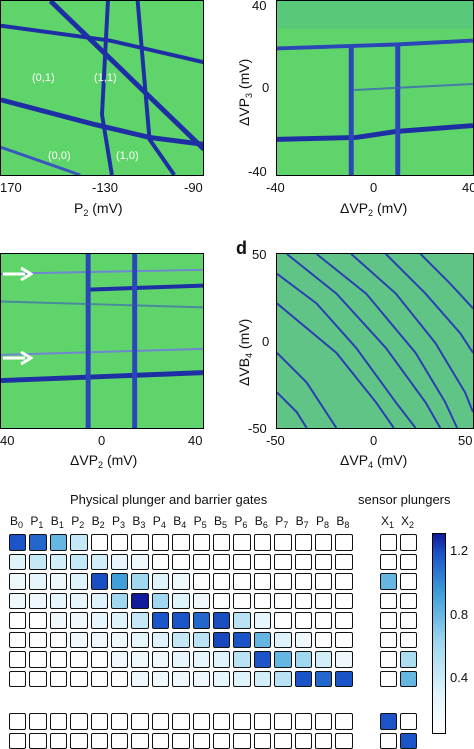  What do you see at coordinates (408, 522) in the screenshot?
I see `column-header: X2` at bounding box center [408, 522].